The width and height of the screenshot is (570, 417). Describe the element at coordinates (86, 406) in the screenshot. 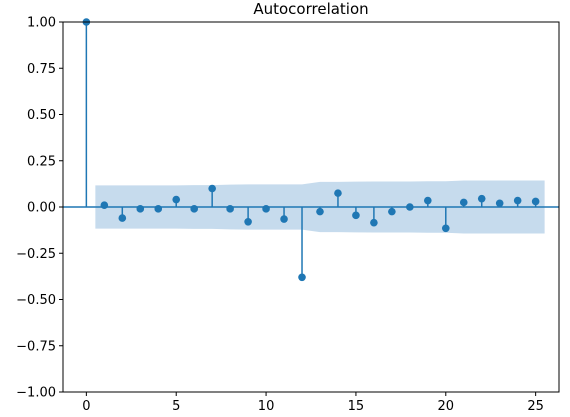

I see `x-tick-label: 0` at that location.